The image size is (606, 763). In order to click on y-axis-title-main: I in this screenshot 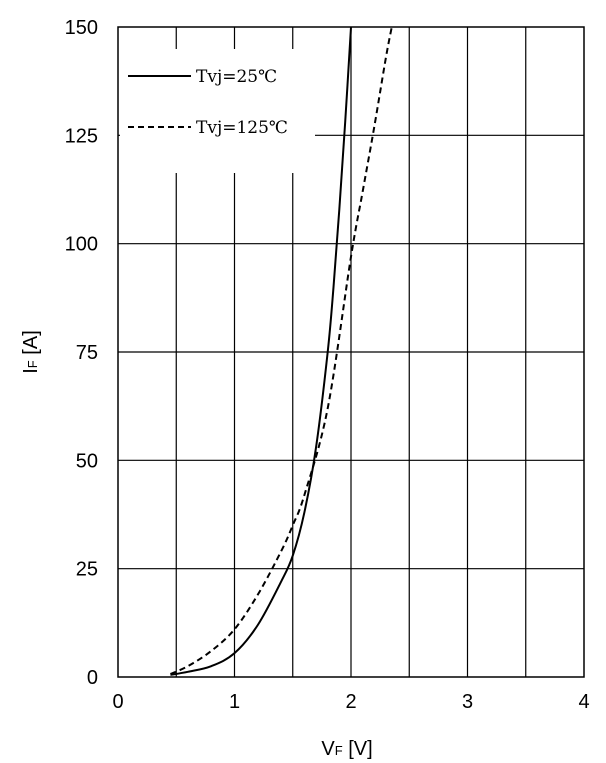, I will do `click(31, 371)`.